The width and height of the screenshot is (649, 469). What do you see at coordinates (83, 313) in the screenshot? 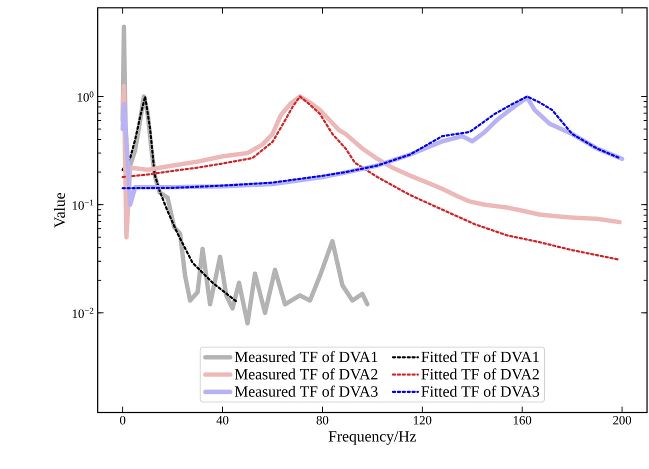
I see `y-tick-label: 10$^{−2}$` at bounding box center [83, 313].